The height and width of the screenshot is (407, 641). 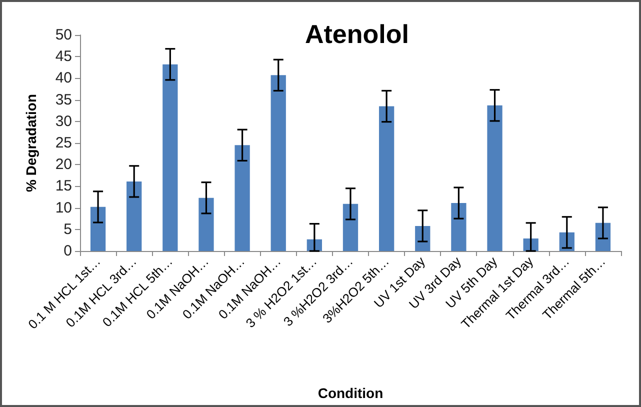 I want to click on y-axis-title: % Degradation, so click(x=31, y=143).